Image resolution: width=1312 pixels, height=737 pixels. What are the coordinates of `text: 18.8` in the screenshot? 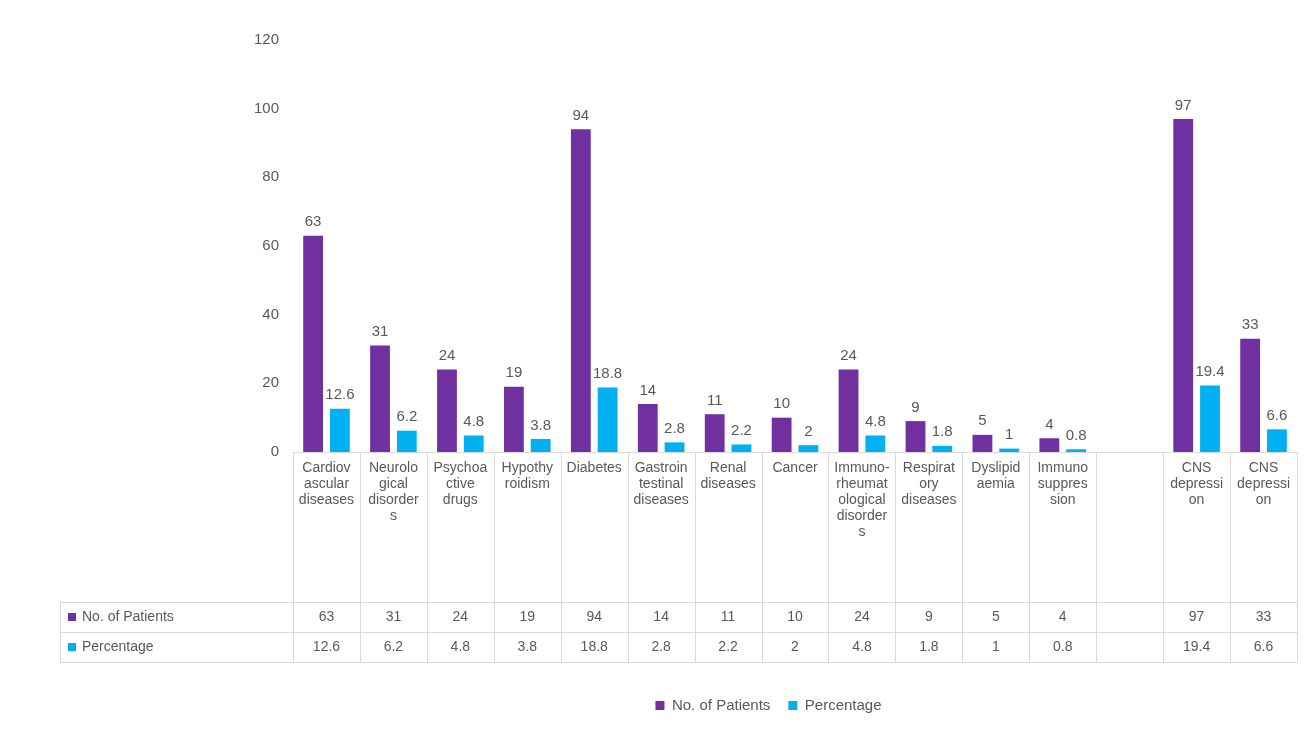 It's located at (594, 645).